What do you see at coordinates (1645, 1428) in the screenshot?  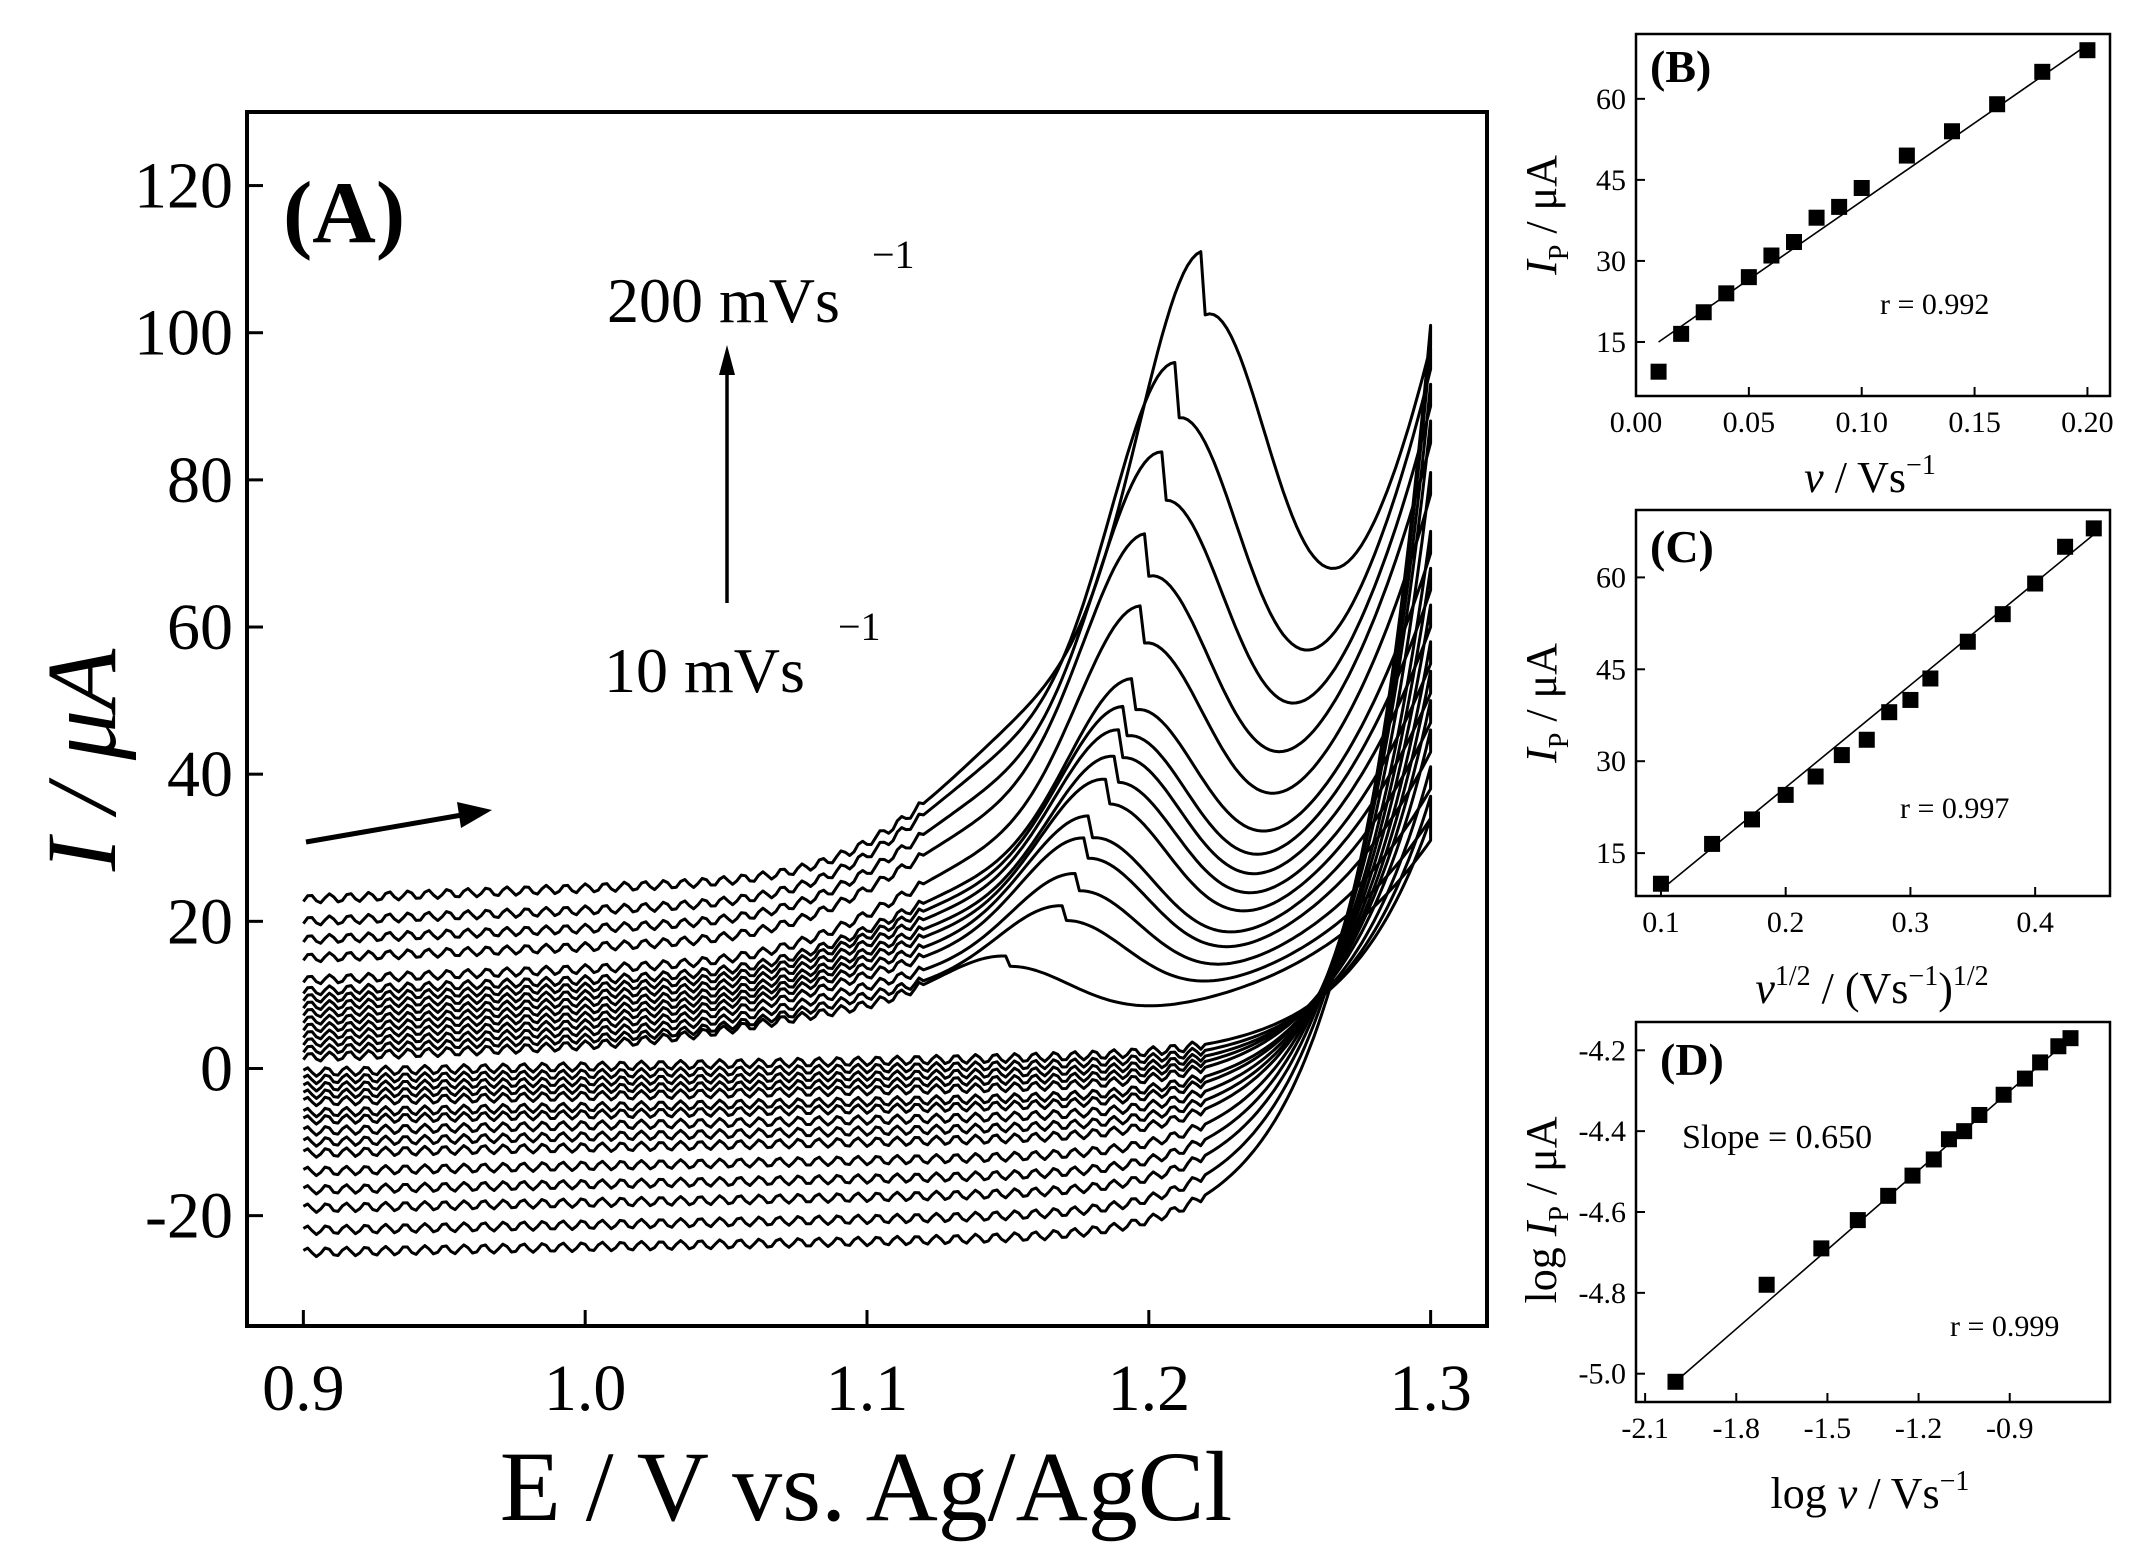 I see `panel-d-xtick-label: -2.1` at bounding box center [1645, 1428].